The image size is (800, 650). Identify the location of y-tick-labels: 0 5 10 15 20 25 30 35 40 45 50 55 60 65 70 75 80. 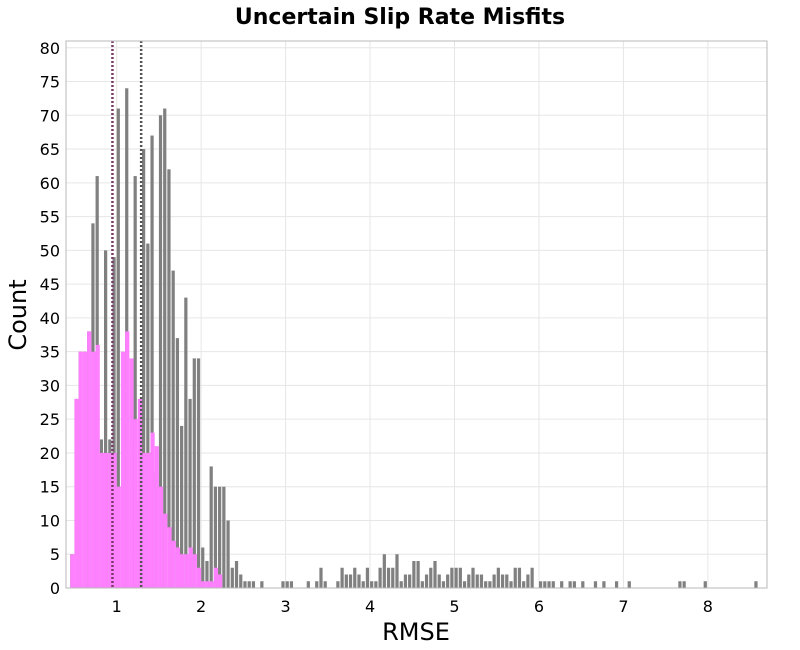
(50, 318).